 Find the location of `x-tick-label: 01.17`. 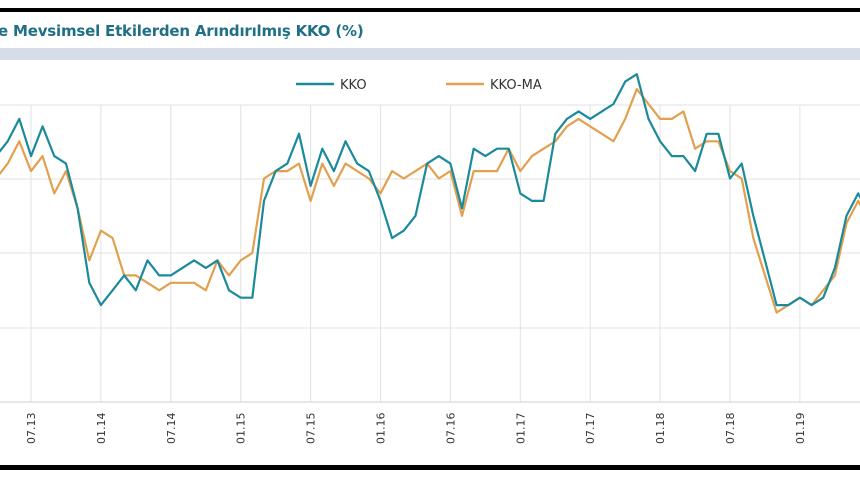

x-tick-label: 01.17 is located at coordinates (520, 429).